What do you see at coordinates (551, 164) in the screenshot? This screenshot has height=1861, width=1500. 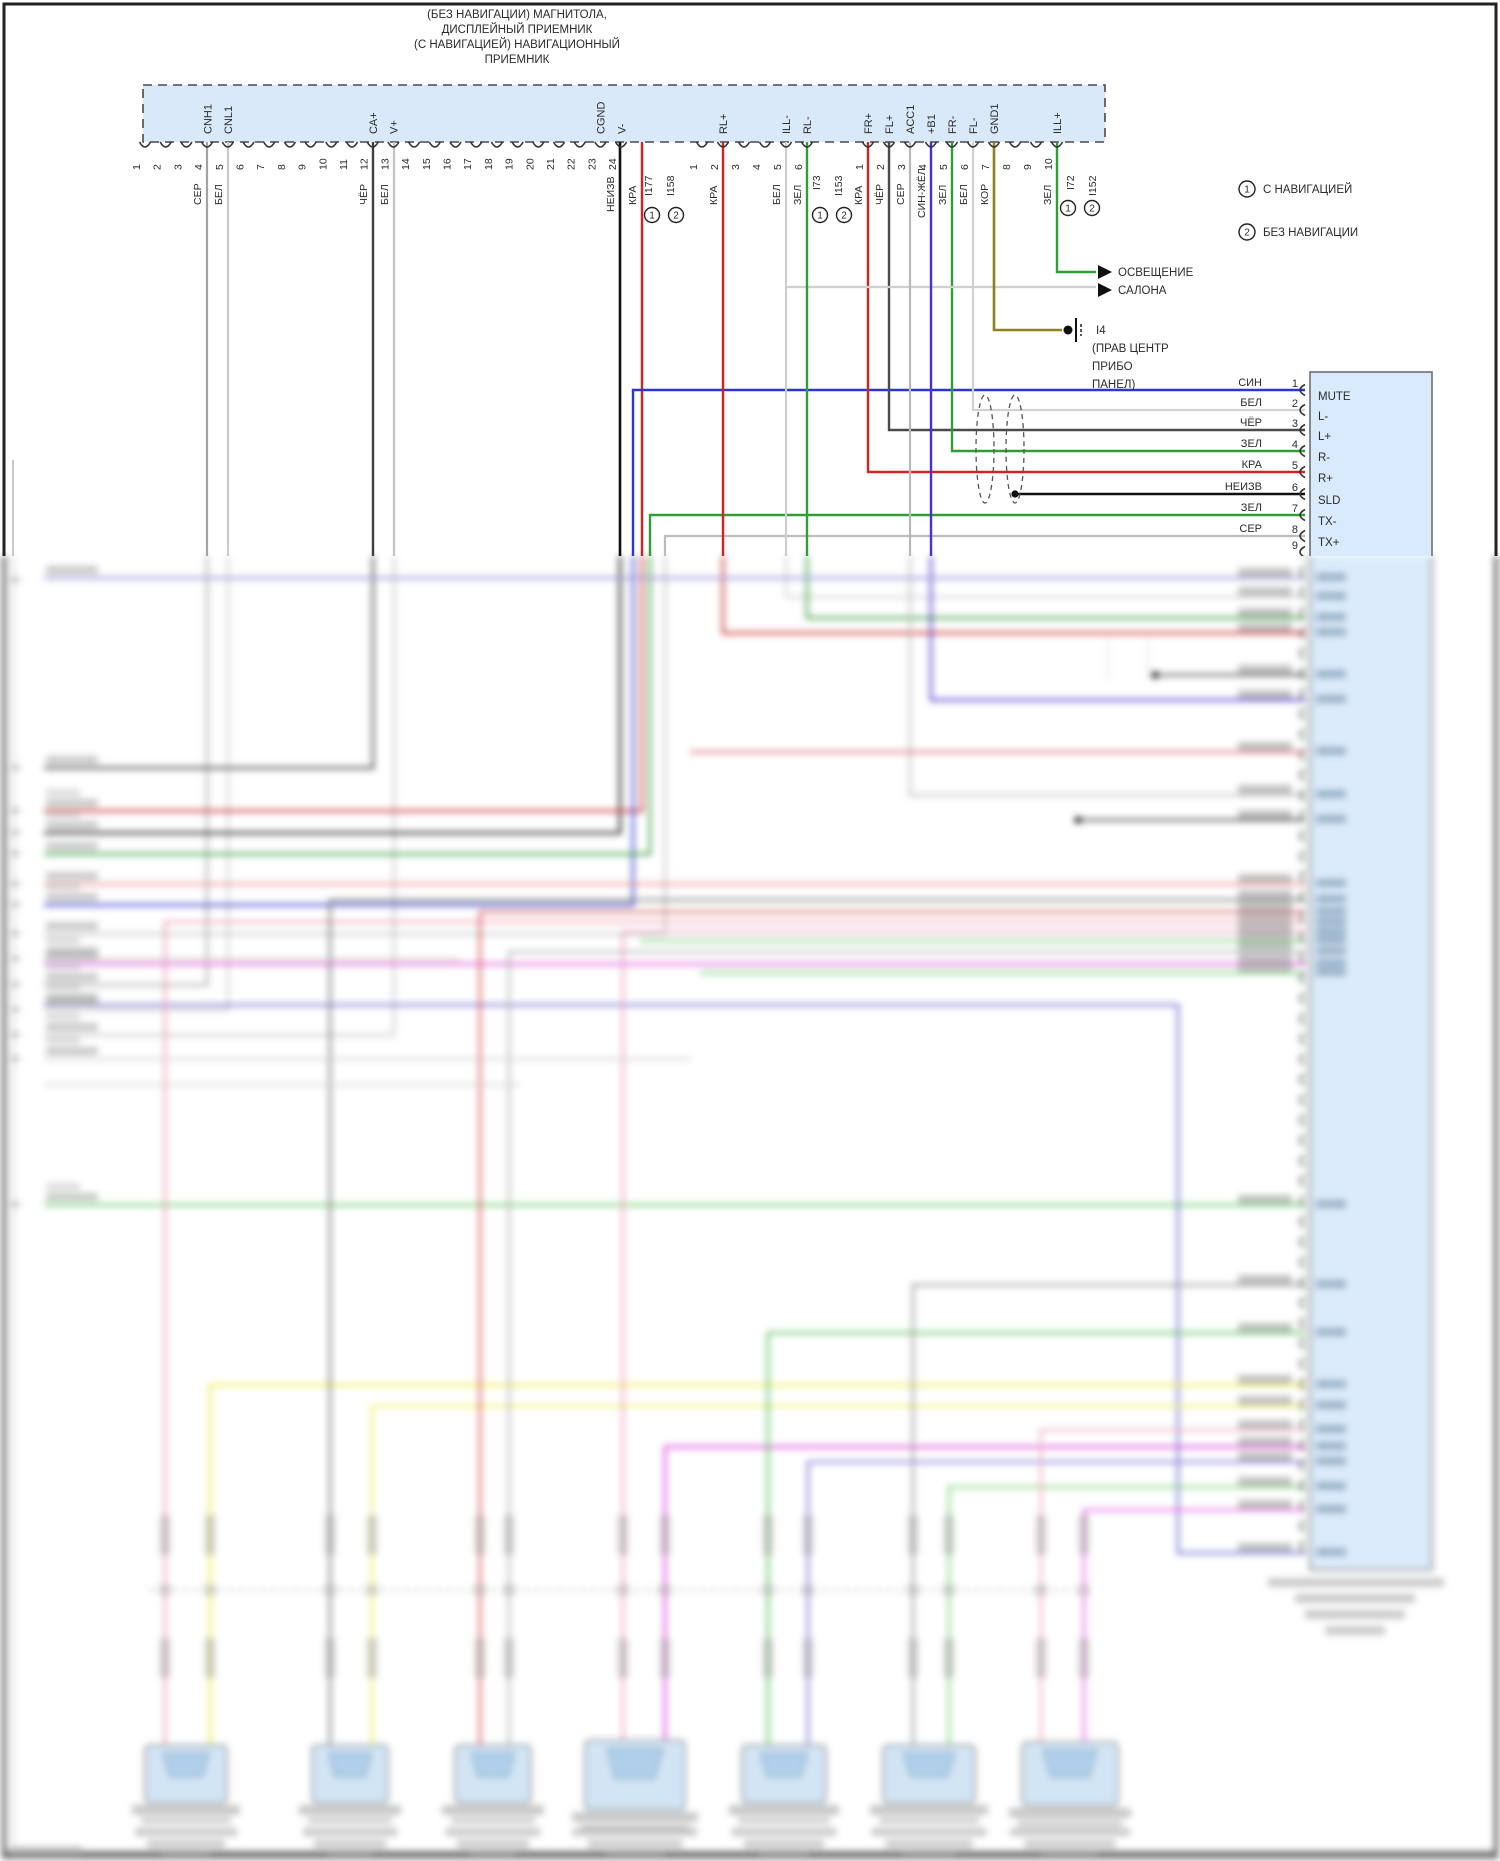 I see `pin-number: 21` at bounding box center [551, 164].